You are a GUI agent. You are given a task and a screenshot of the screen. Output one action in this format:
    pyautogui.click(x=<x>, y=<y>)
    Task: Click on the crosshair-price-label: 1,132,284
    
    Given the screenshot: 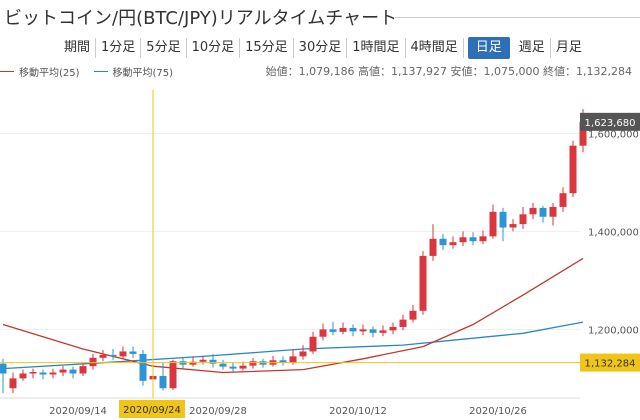 What is the action you would take?
    pyautogui.click(x=610, y=364)
    